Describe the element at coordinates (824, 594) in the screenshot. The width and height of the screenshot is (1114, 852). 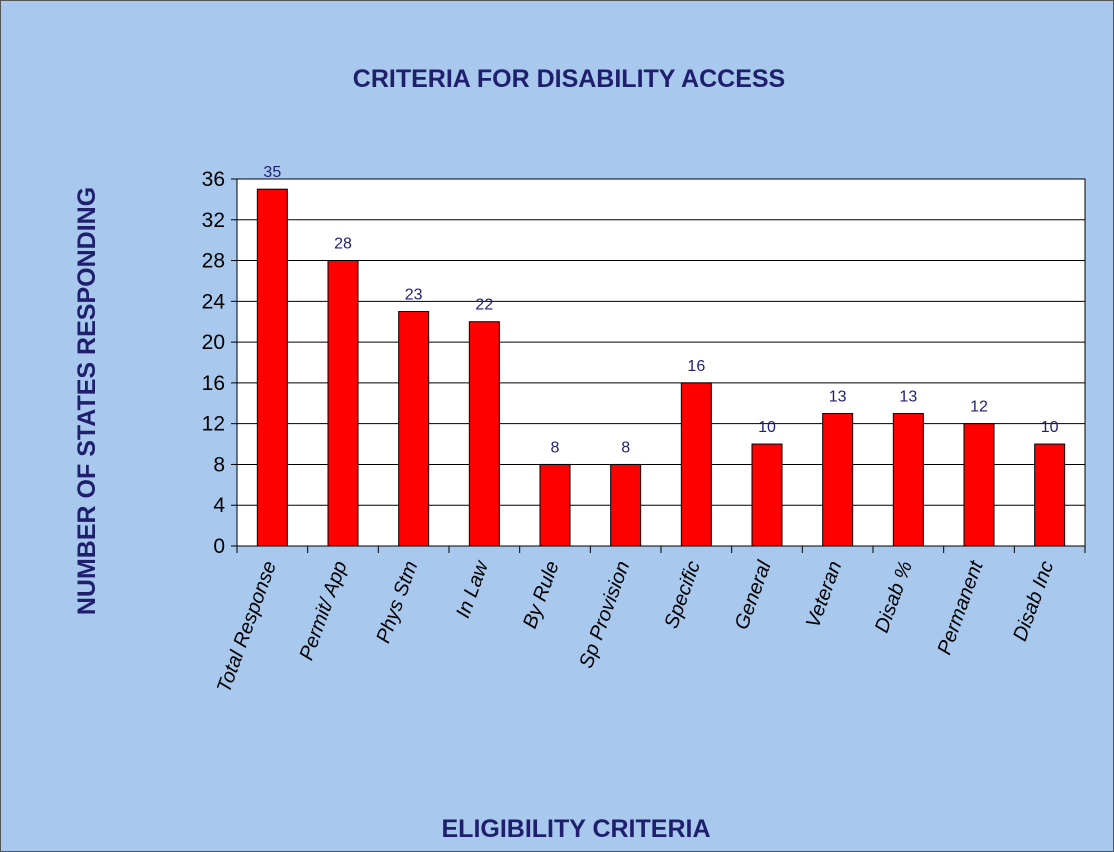
I see `x-category-label: Veteran` at that location.